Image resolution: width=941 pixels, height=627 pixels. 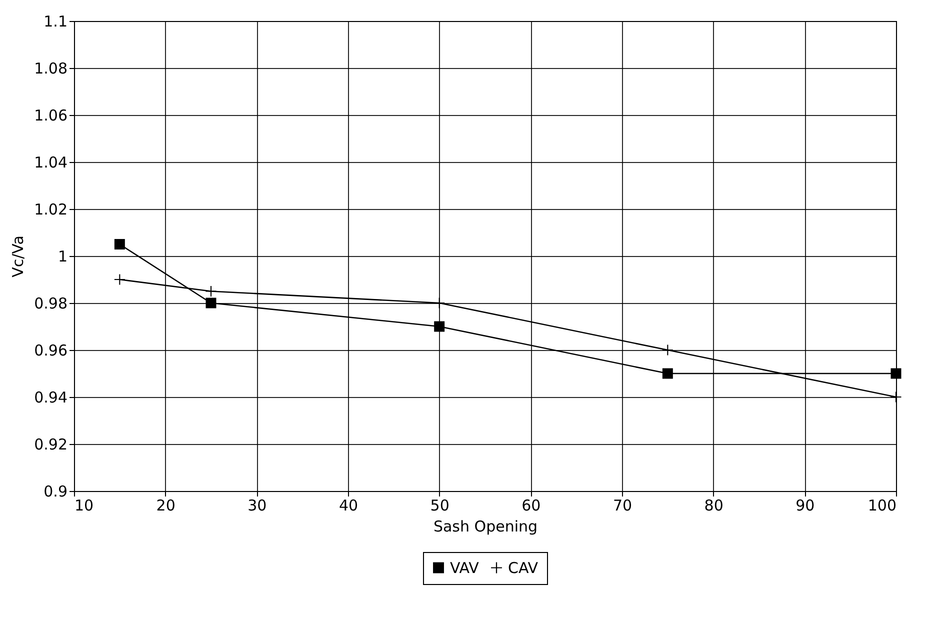 What do you see at coordinates (485, 527) in the screenshot?
I see `x-axis-title: Sash Opening` at bounding box center [485, 527].